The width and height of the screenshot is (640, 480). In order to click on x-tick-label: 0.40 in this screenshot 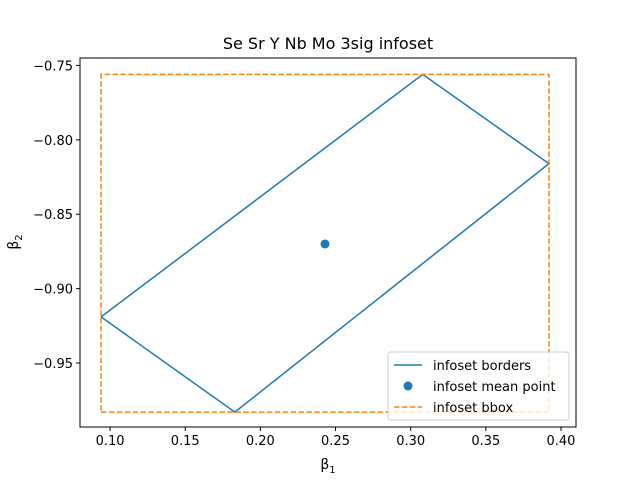, I will do `click(560, 441)`.